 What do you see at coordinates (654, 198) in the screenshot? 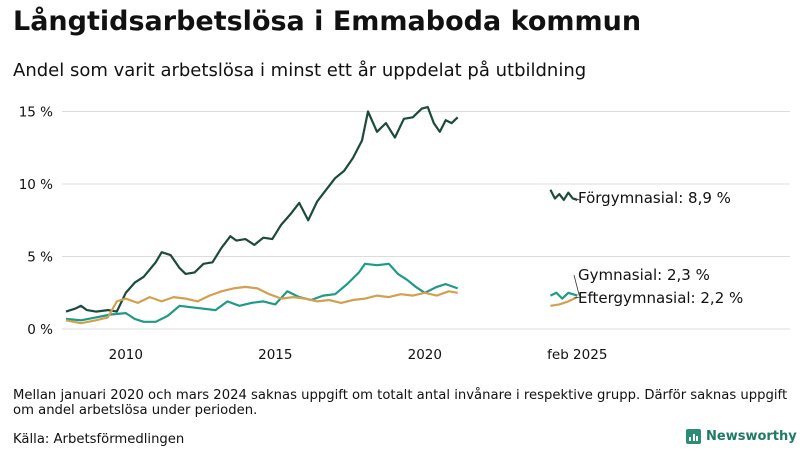
I see `series-end-label: Förgymnasial: 8,9 %` at bounding box center [654, 198].